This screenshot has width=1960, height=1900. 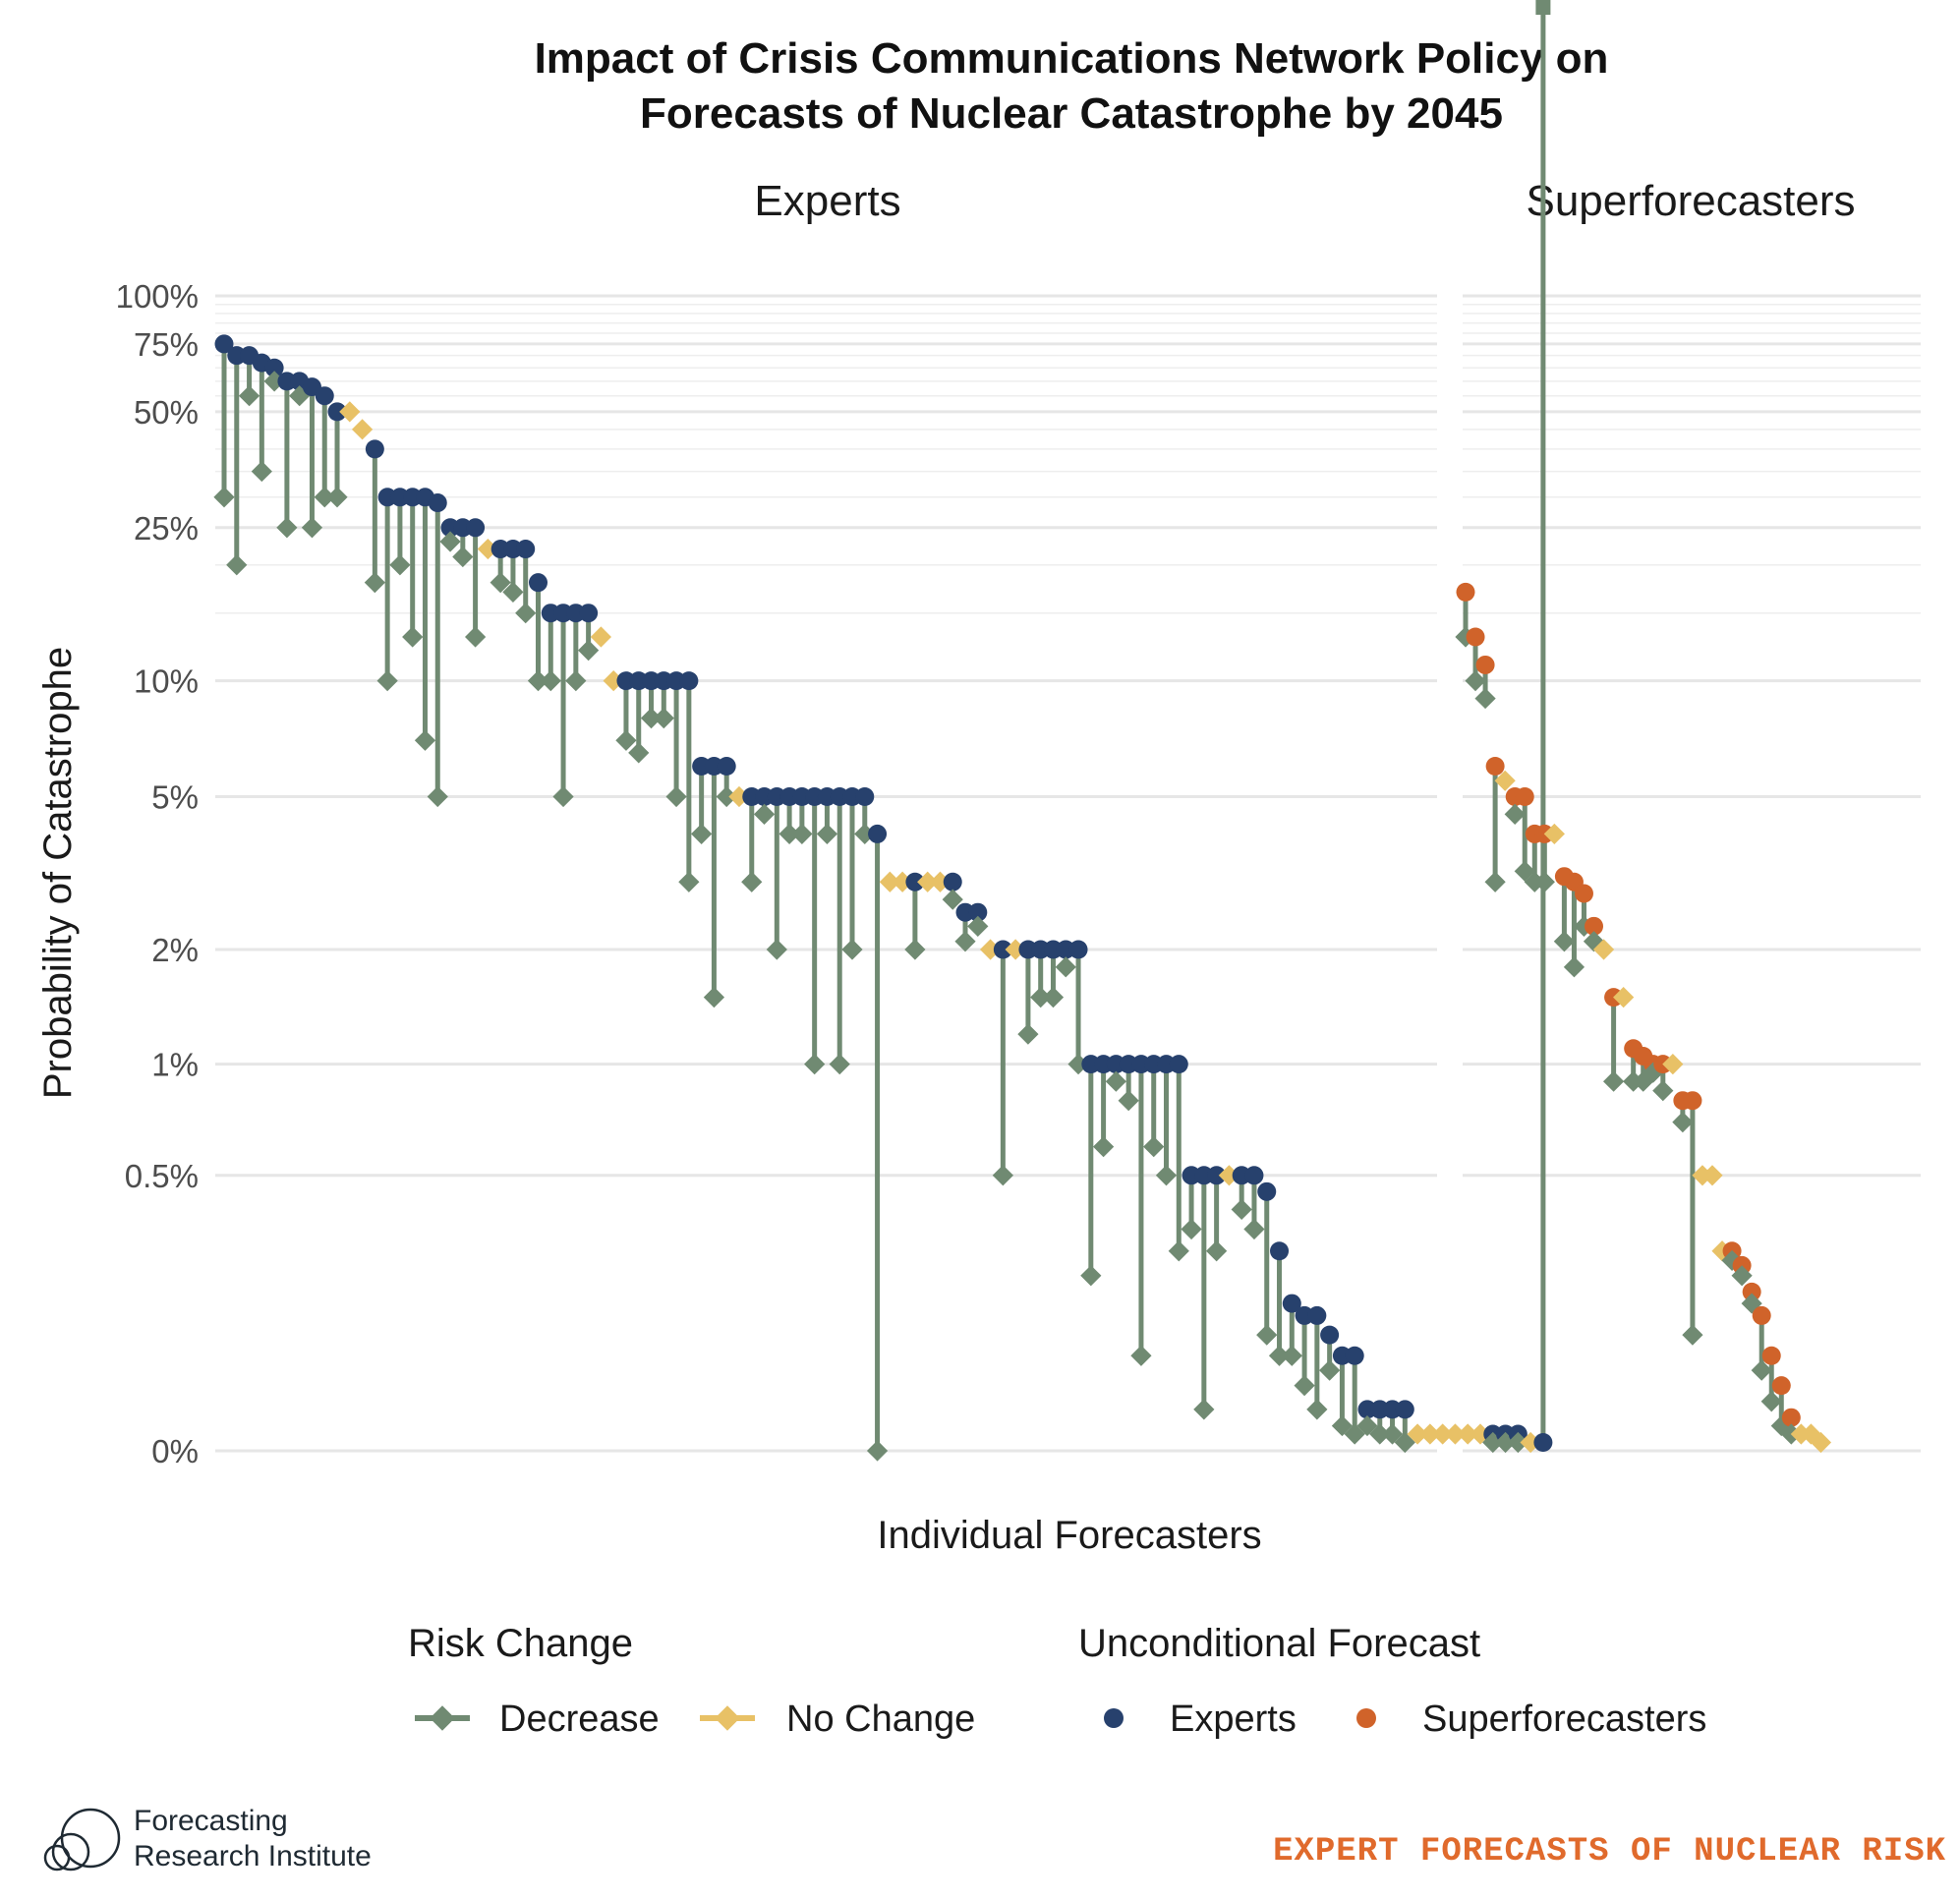 What do you see at coordinates (1200, 1719) in the screenshot?
I see `legend-item-experts: Experts` at bounding box center [1200, 1719].